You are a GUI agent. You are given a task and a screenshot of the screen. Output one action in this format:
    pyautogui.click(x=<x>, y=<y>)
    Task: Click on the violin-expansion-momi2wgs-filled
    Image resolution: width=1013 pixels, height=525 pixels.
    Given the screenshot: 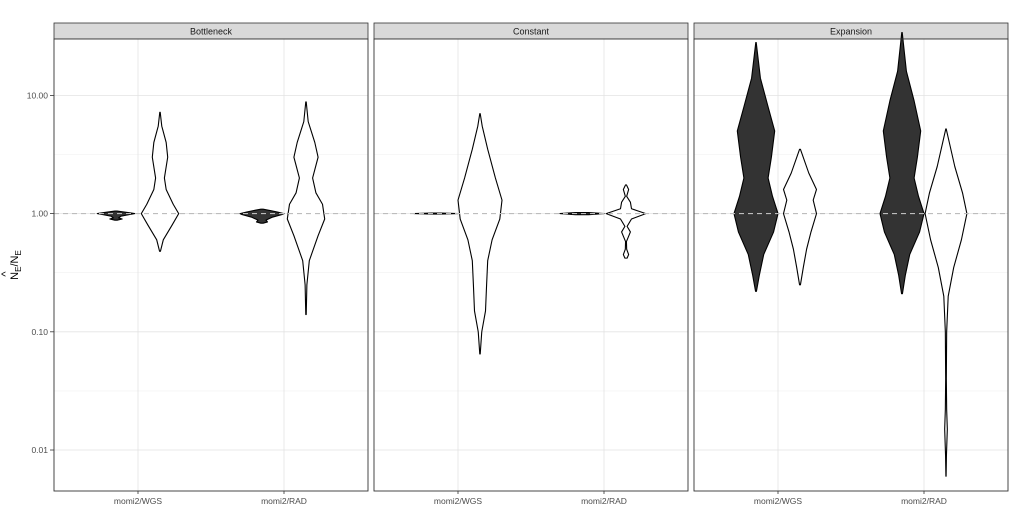 What is the action you would take?
    pyautogui.click(x=756, y=166)
    